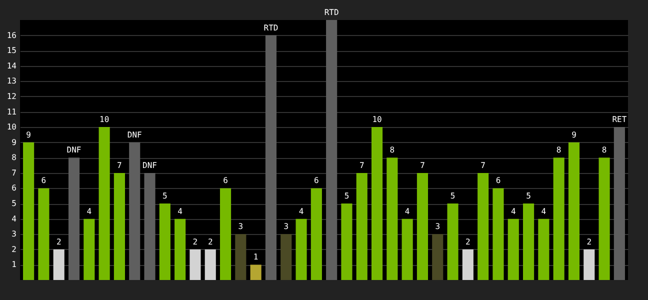 Image resolution: width=648 pixels, height=300 pixels. Describe the element at coordinates (619, 119) in the screenshot. I see `data-label: RET` at that location.